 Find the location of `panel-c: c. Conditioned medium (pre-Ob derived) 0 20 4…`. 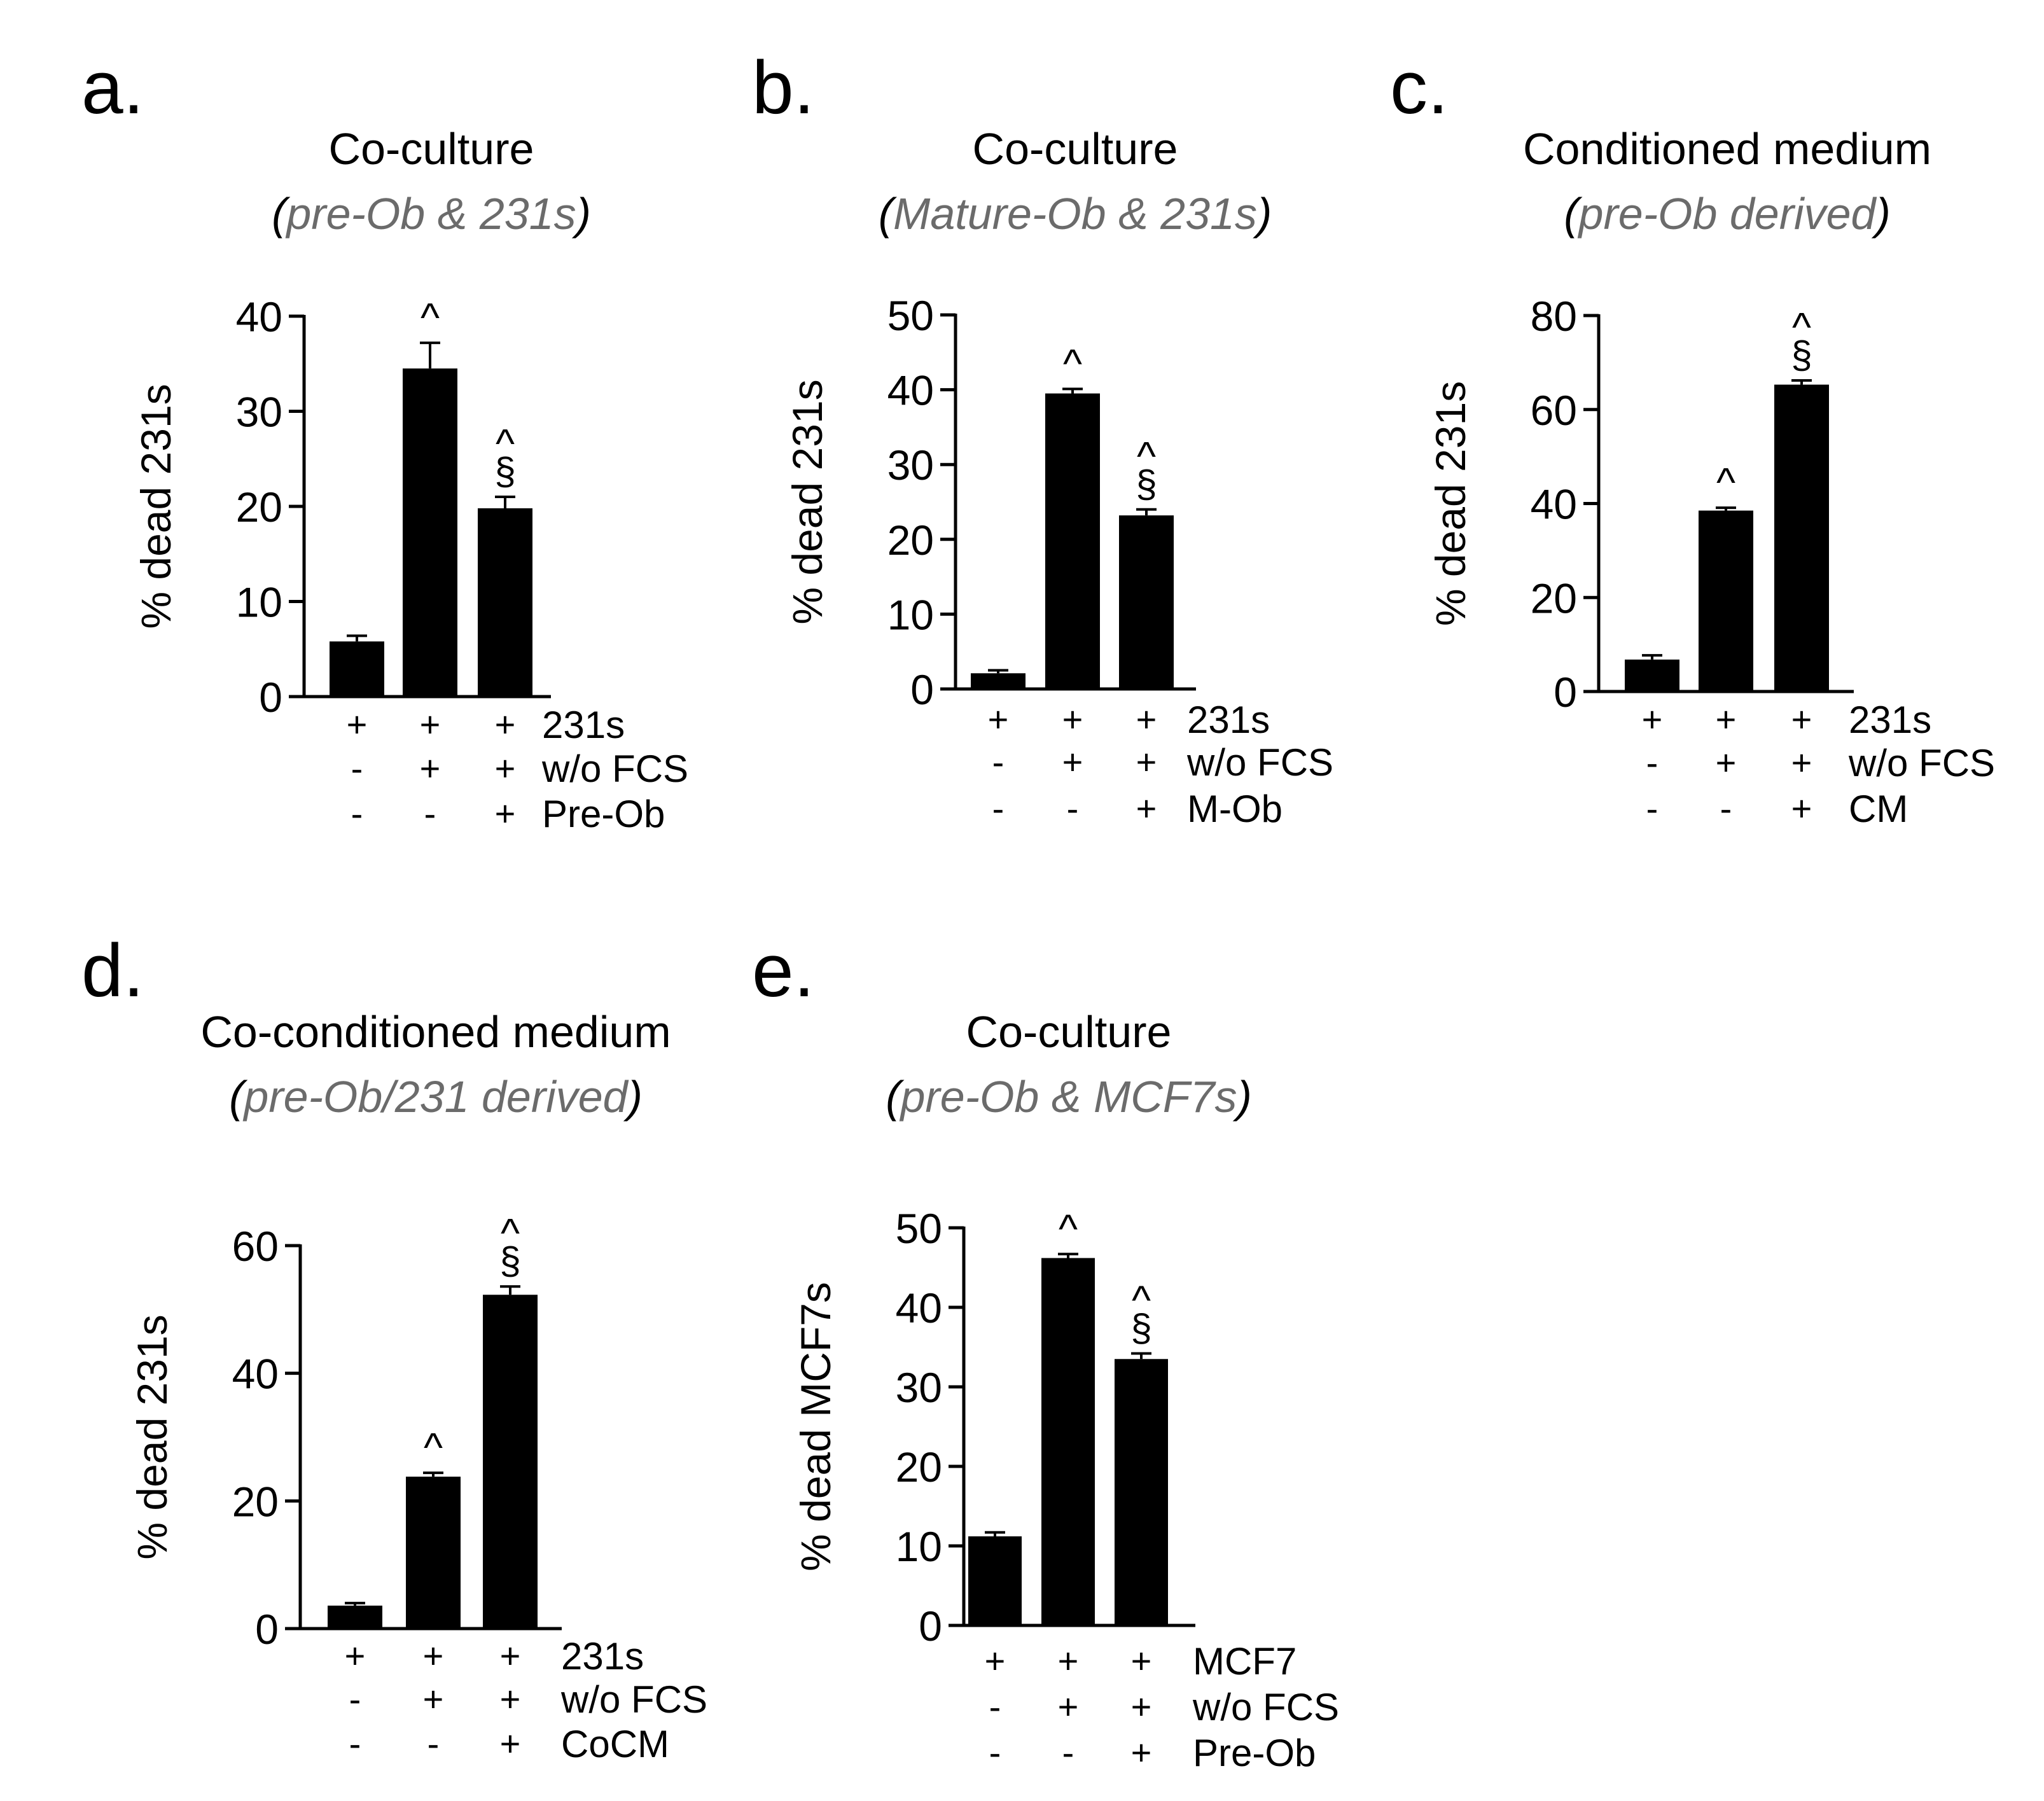

panel-c: c. Conditioned medium (pre-Ob derived) 0 20 4… is located at coordinates (1692, 438).